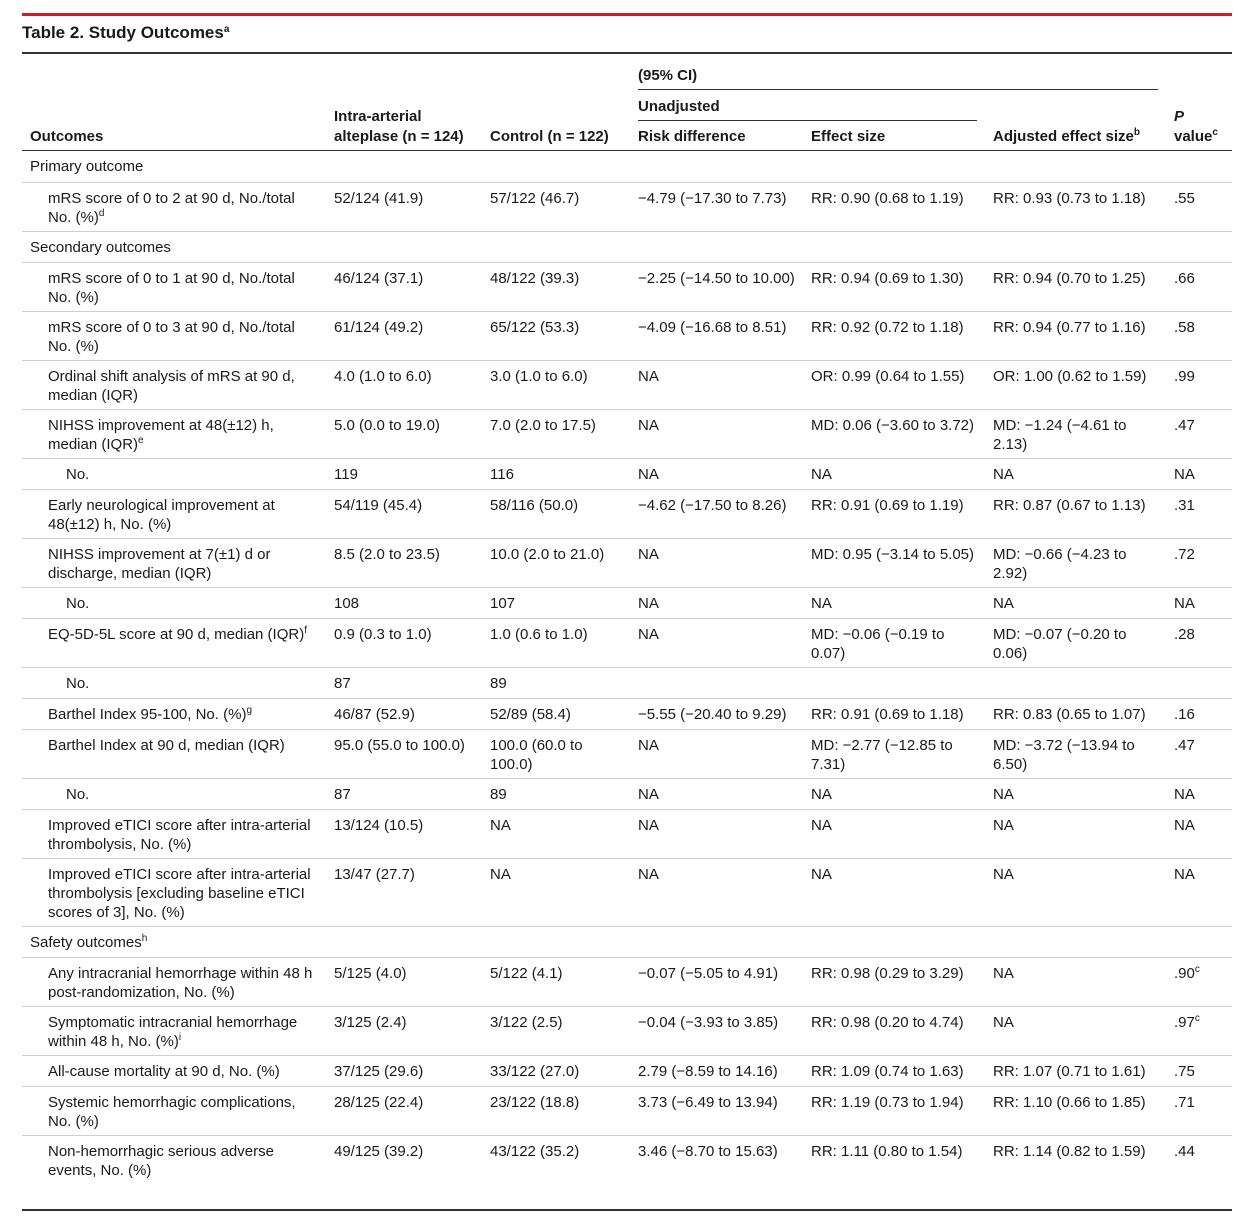 The width and height of the screenshot is (1253, 1216). What do you see at coordinates (1199, 1071) in the screenshot?
I see `value-cell: .75` at bounding box center [1199, 1071].